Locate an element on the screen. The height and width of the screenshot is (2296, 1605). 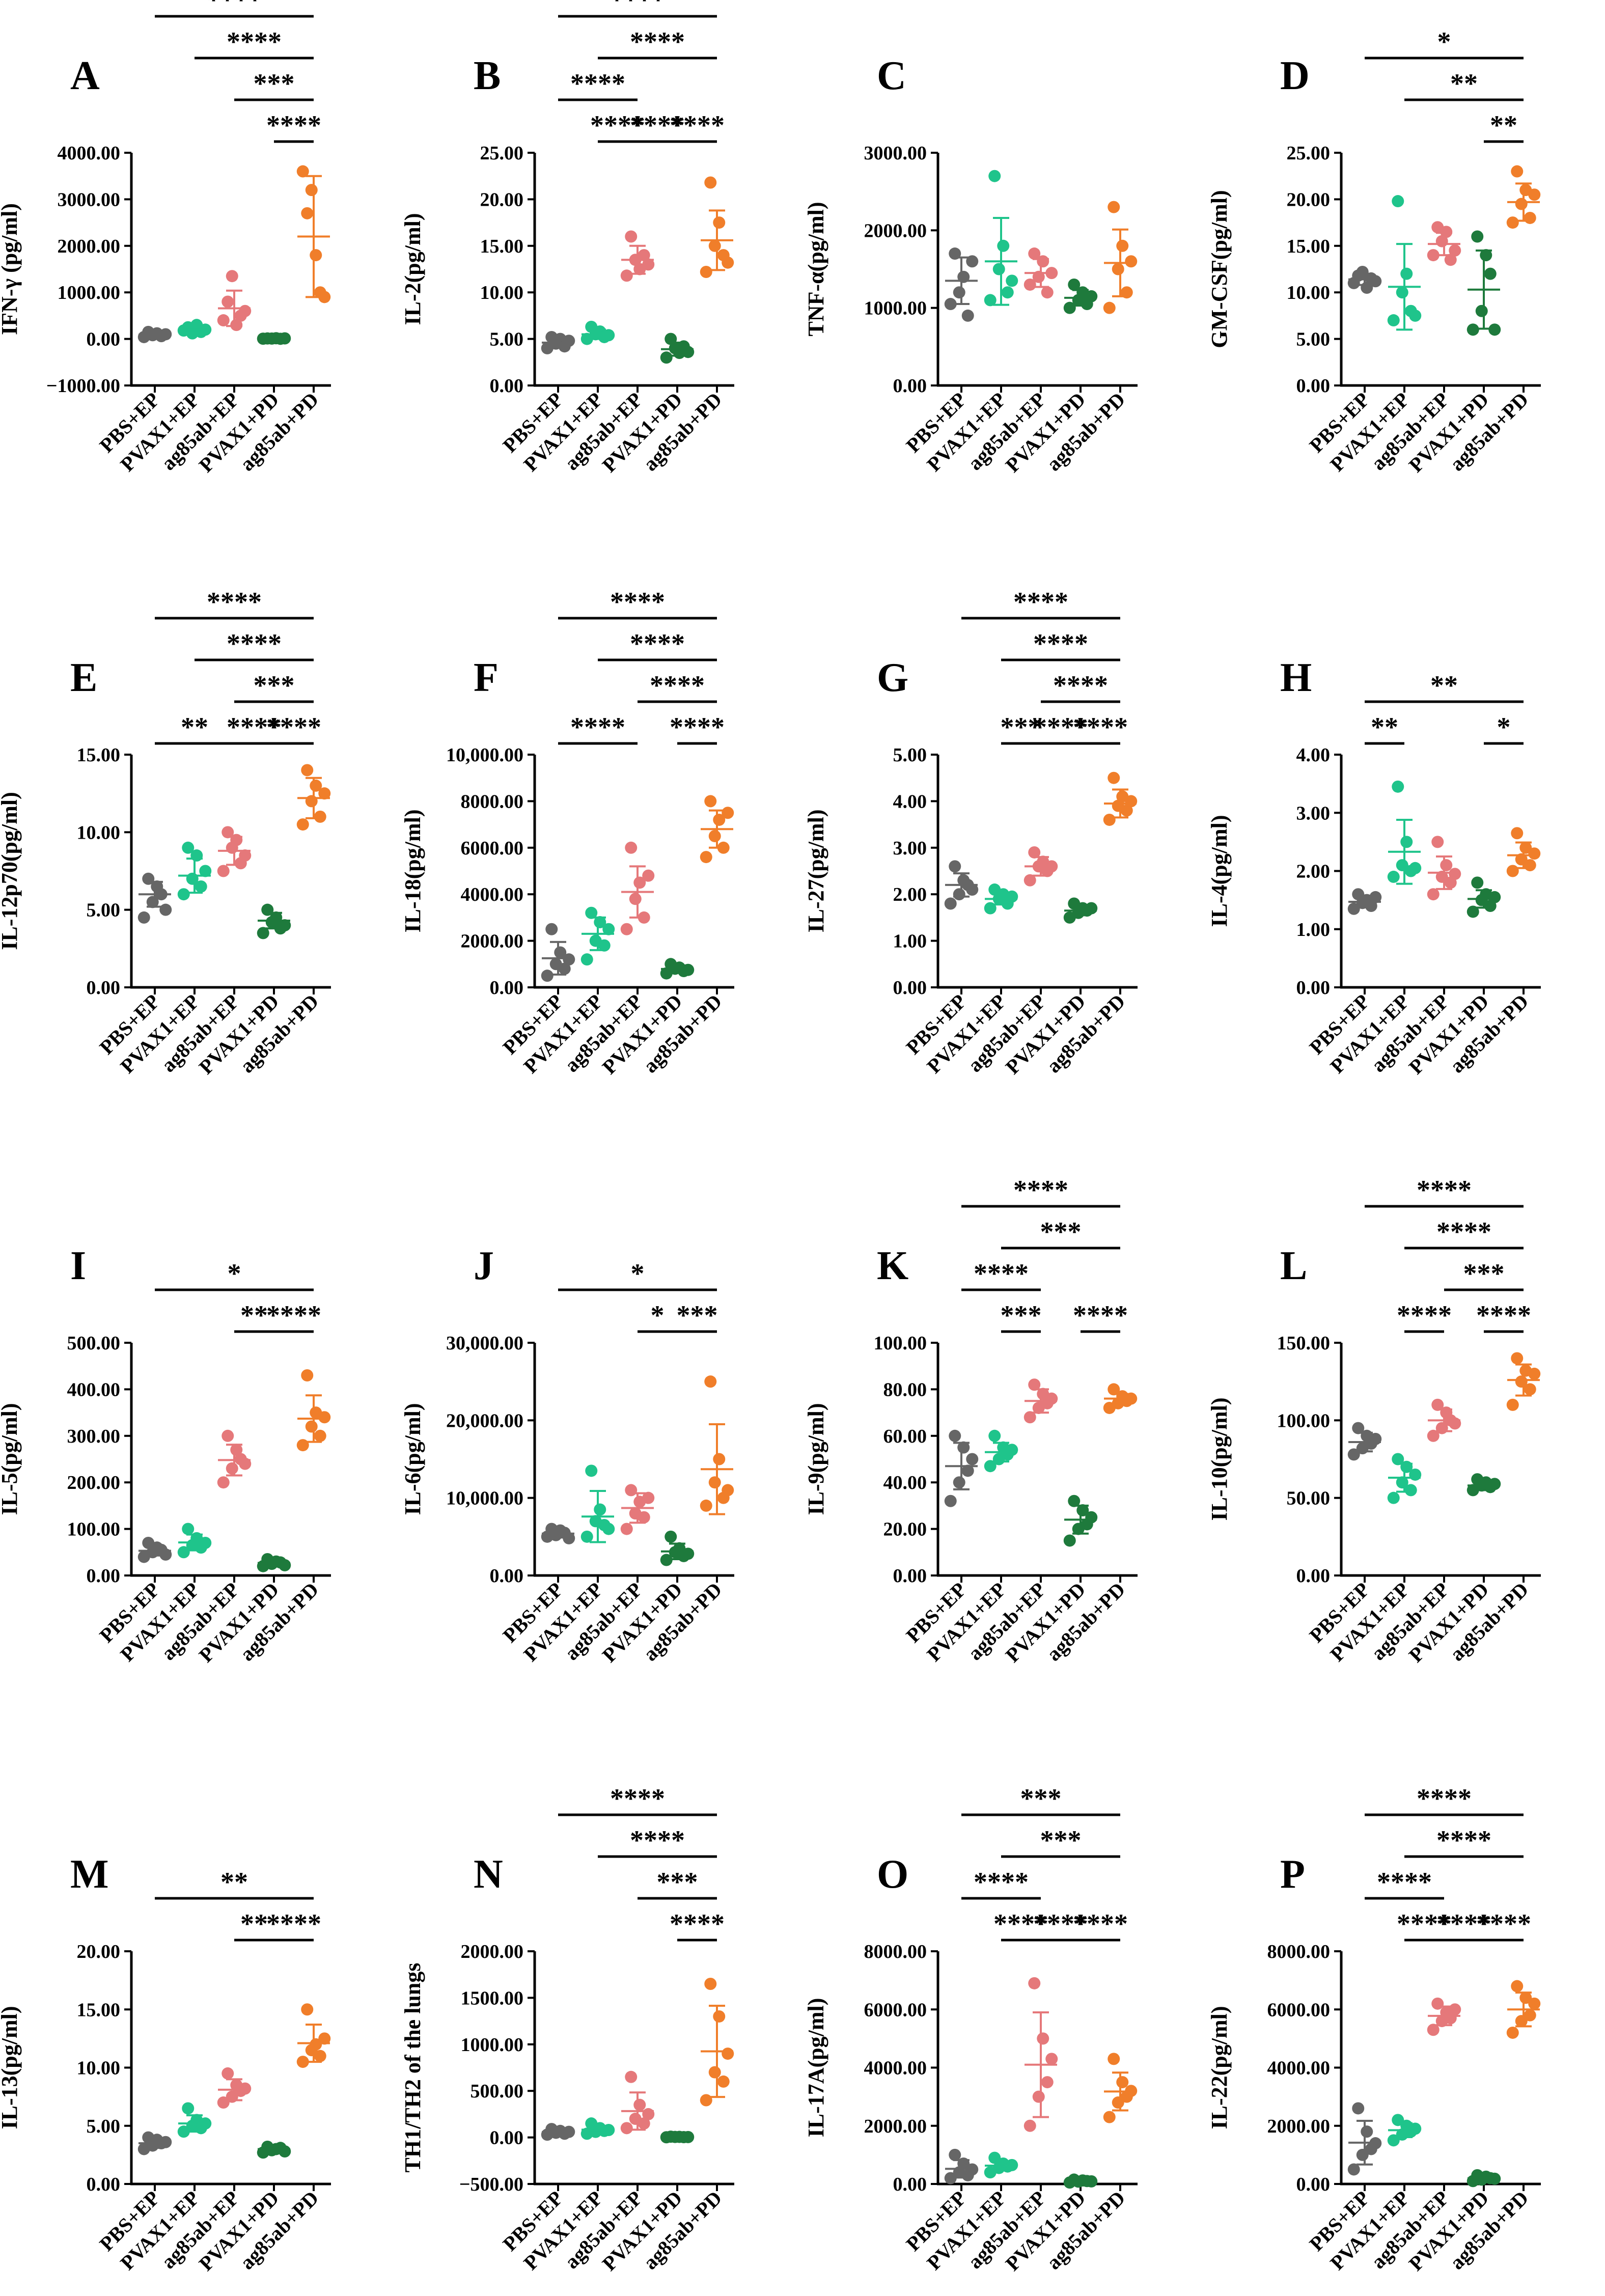
y-tick-label: 400.00 is located at coordinates (94, 1389).